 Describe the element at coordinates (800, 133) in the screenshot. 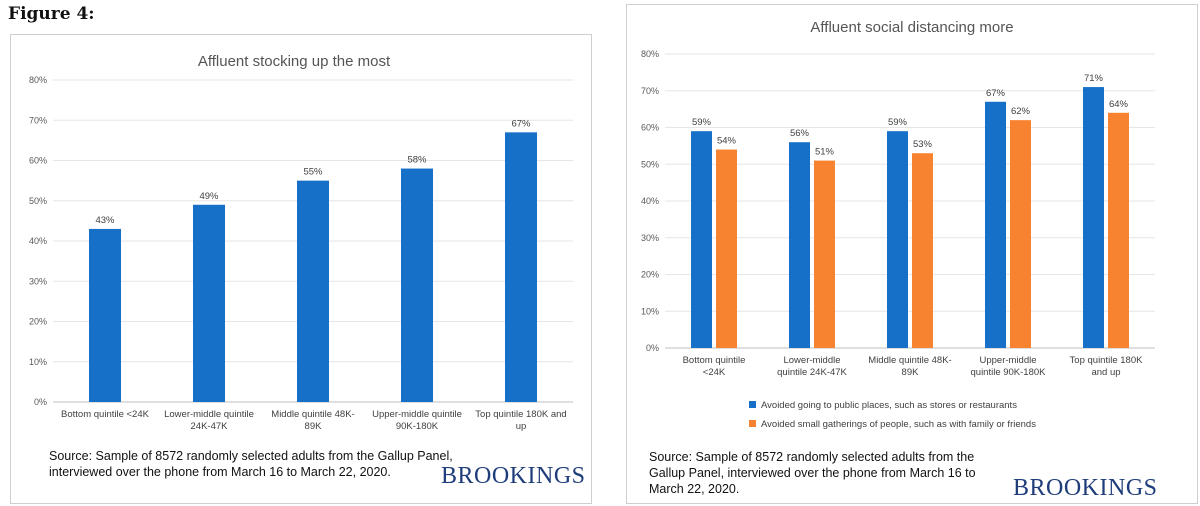

I see `data-label: 56%` at that location.